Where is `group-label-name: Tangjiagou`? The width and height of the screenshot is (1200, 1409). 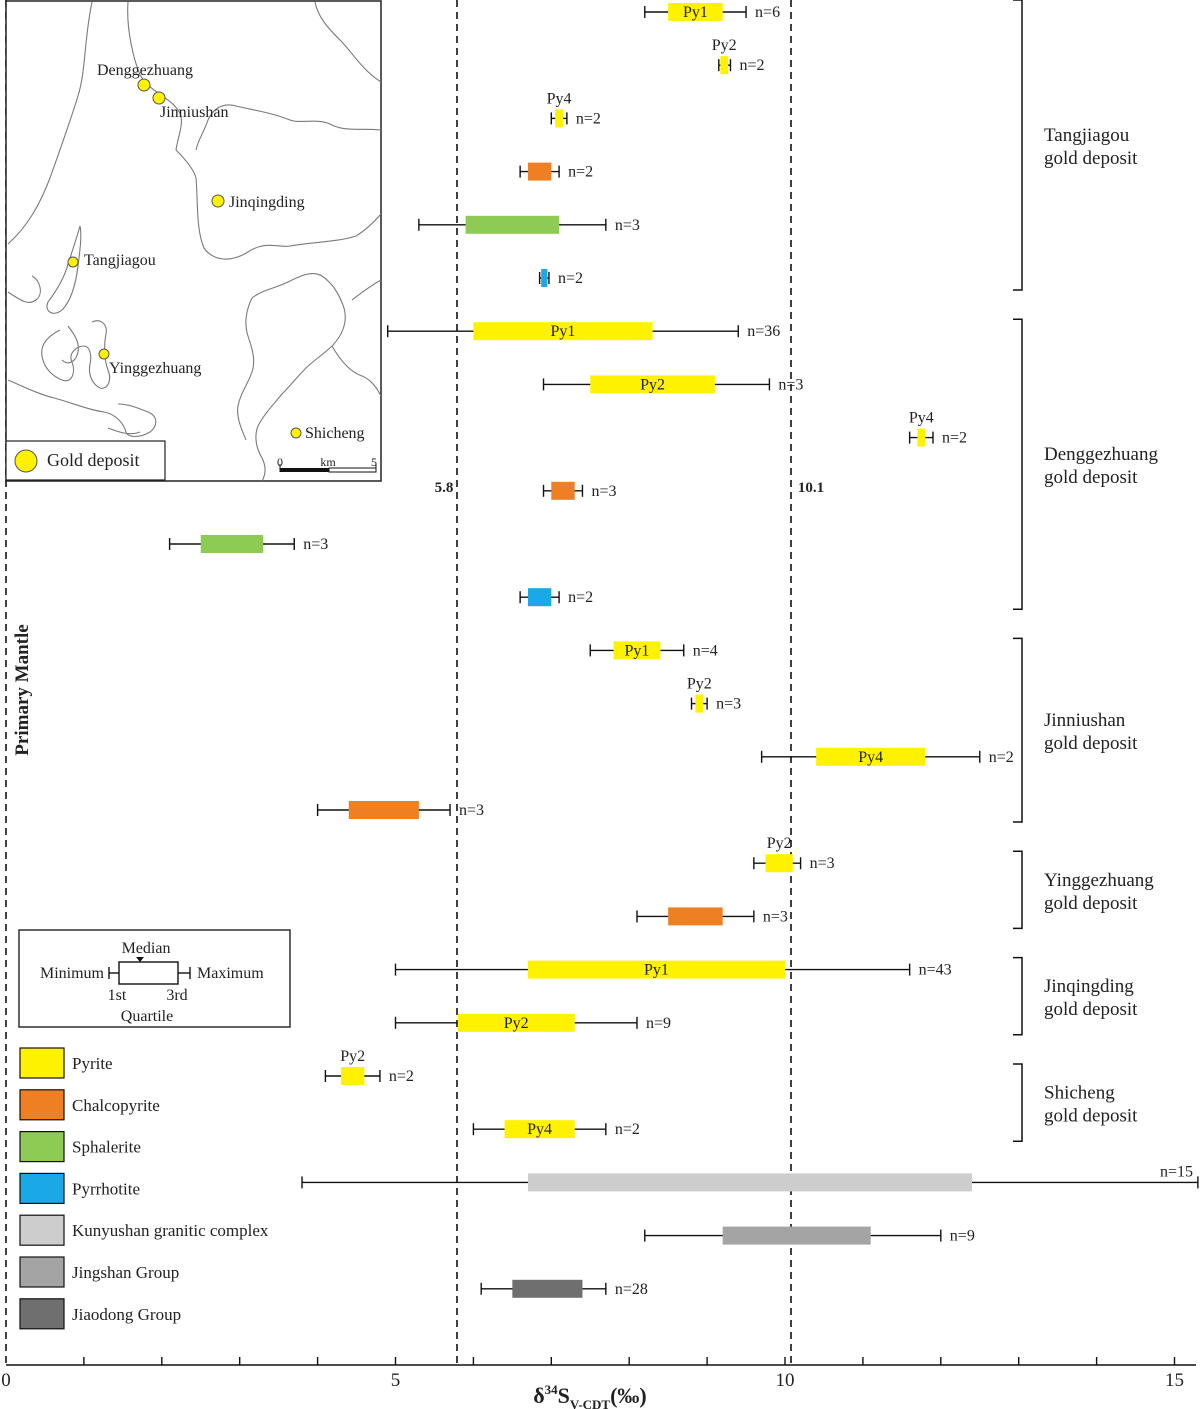 group-label-name: Tangjiagou is located at coordinates (1087, 135).